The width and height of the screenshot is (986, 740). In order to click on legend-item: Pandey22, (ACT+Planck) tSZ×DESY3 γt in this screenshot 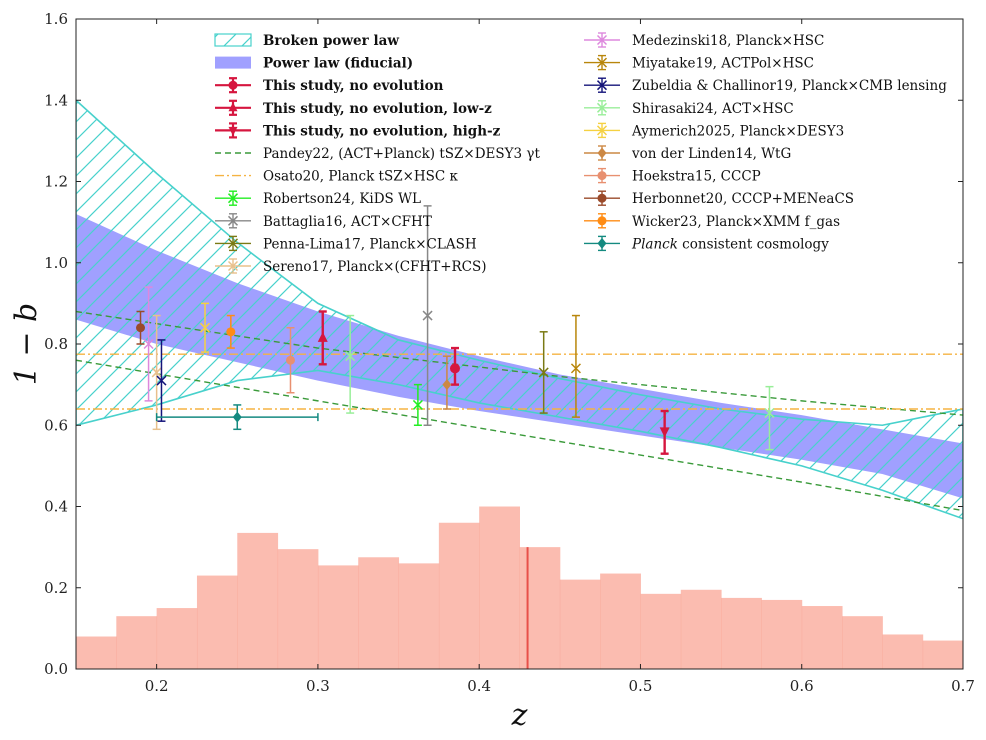, I will do `click(377, 154)`.